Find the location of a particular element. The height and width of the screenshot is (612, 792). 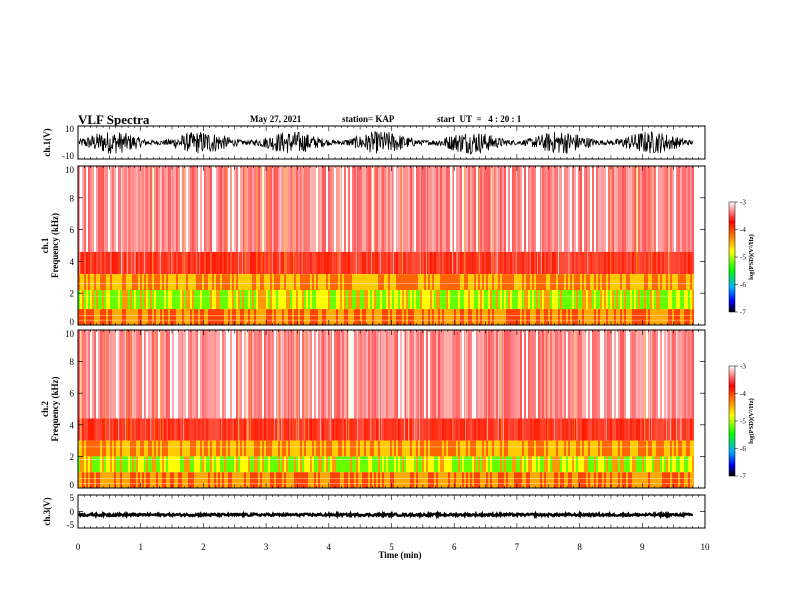

y-axis-label: ch.1 is located at coordinates (45, 245).